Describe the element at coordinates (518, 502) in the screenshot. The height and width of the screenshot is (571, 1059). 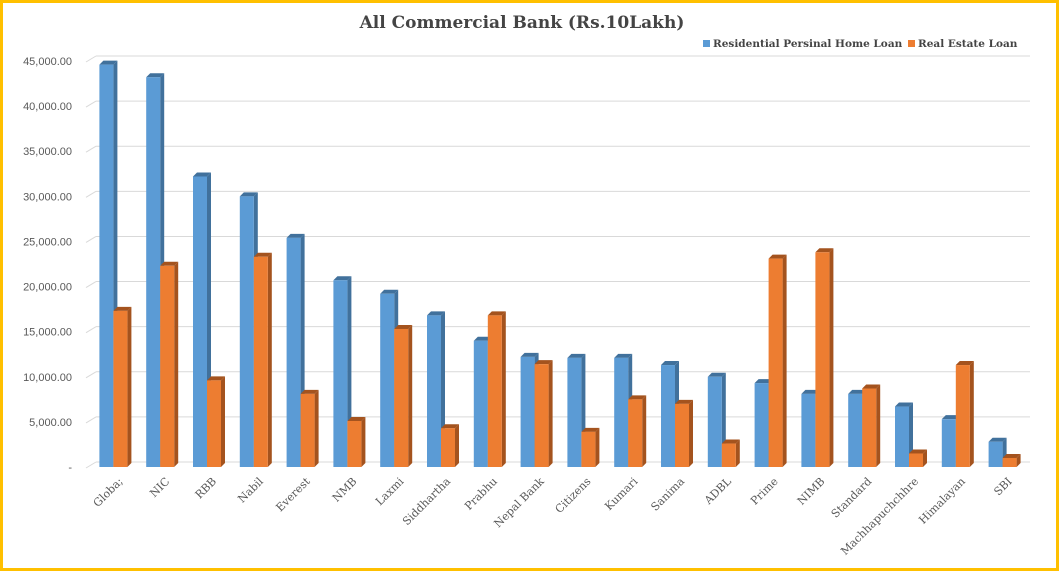
I see `x-tick-label: Nepal Bank` at that location.